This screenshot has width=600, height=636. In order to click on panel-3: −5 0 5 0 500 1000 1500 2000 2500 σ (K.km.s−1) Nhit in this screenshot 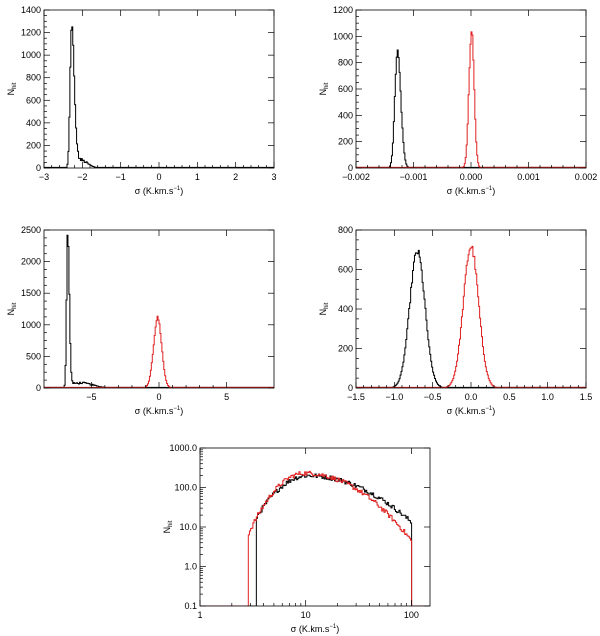, I will do `click(140, 320)`.